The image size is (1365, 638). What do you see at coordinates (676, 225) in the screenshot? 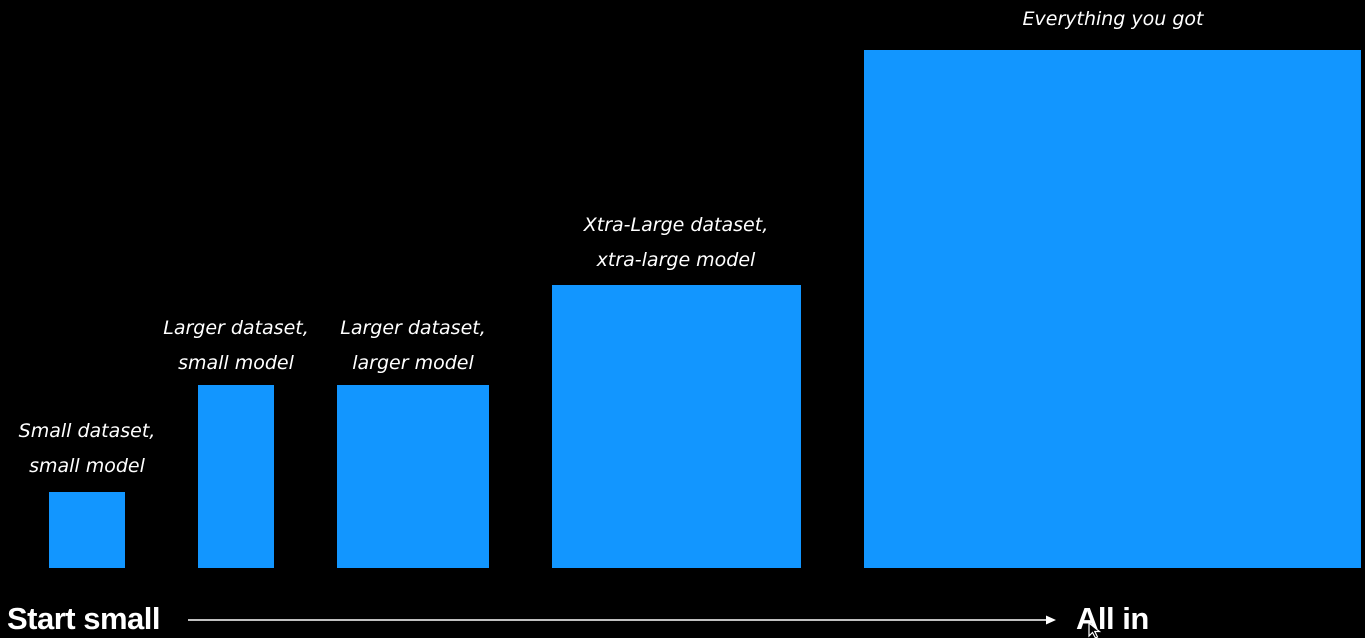
I see `label-line-1: Xtra-Large dataset,` at bounding box center [676, 225].